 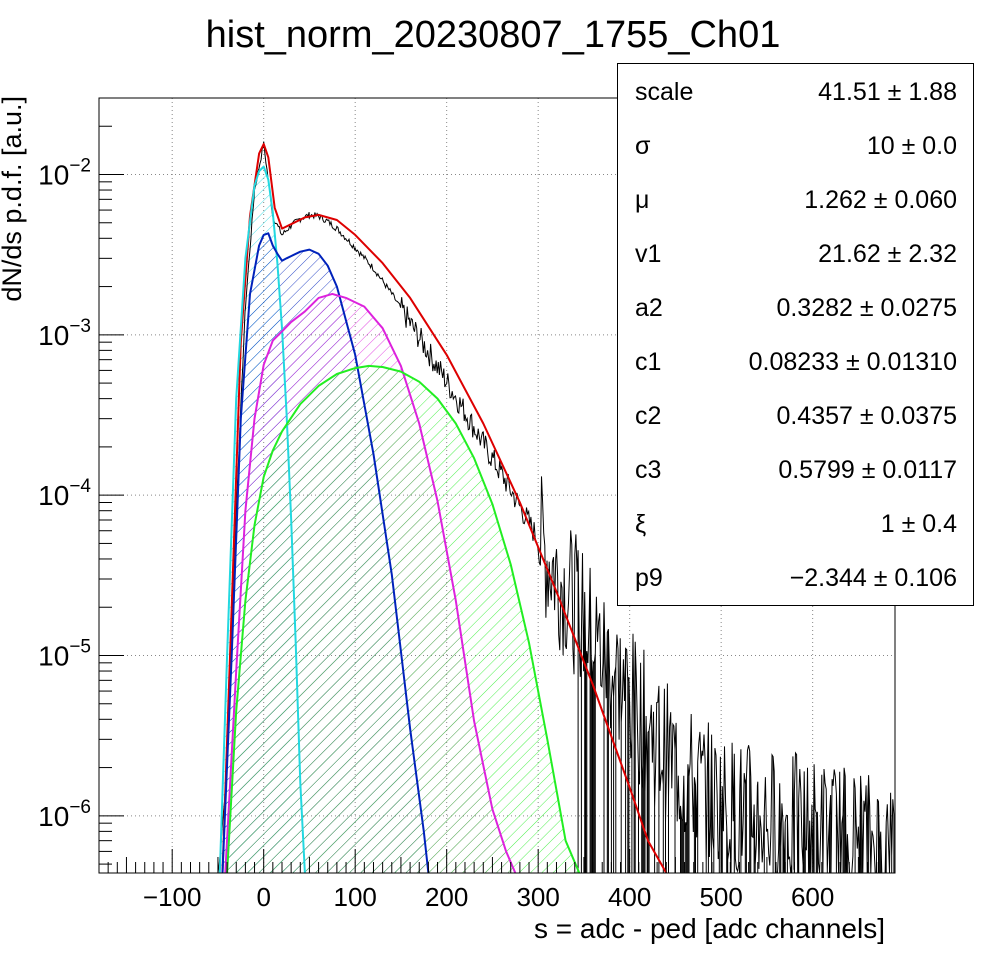 What do you see at coordinates (13, 199) in the screenshot?
I see `y-axis-label: dN/ds p.d.f. [a.u.]` at bounding box center [13, 199].